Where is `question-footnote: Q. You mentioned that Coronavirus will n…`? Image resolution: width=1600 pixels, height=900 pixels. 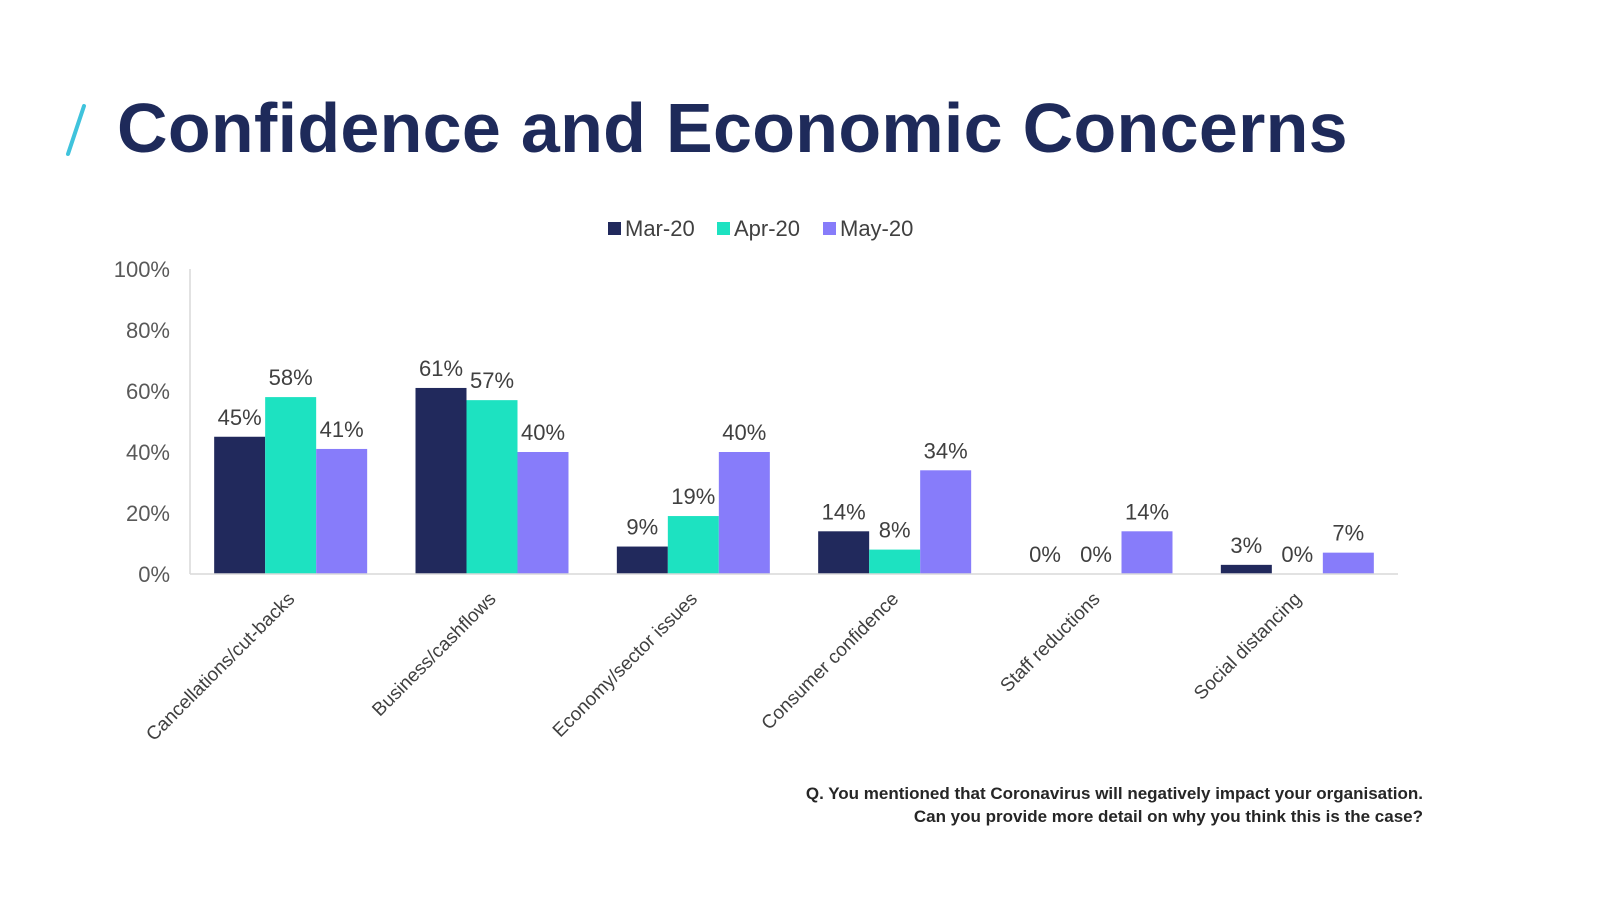 question-footnote: Q. You mentioned that Coronavirus will n… is located at coordinates (1114, 805).